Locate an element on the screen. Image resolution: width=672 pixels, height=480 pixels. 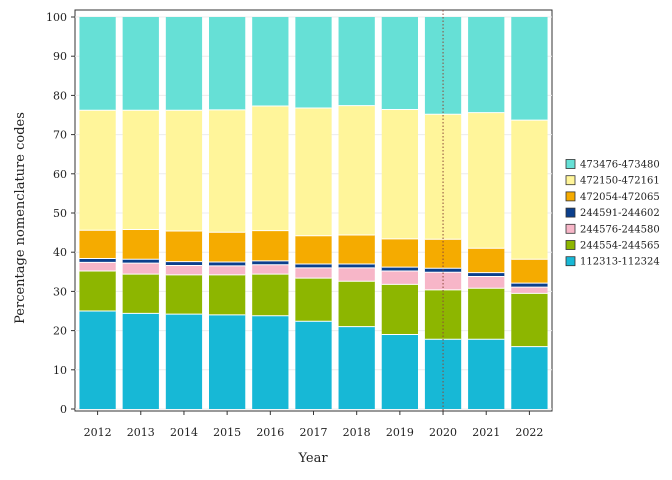
legend-entry-label: 473476-473480 is located at coordinates (620, 165).